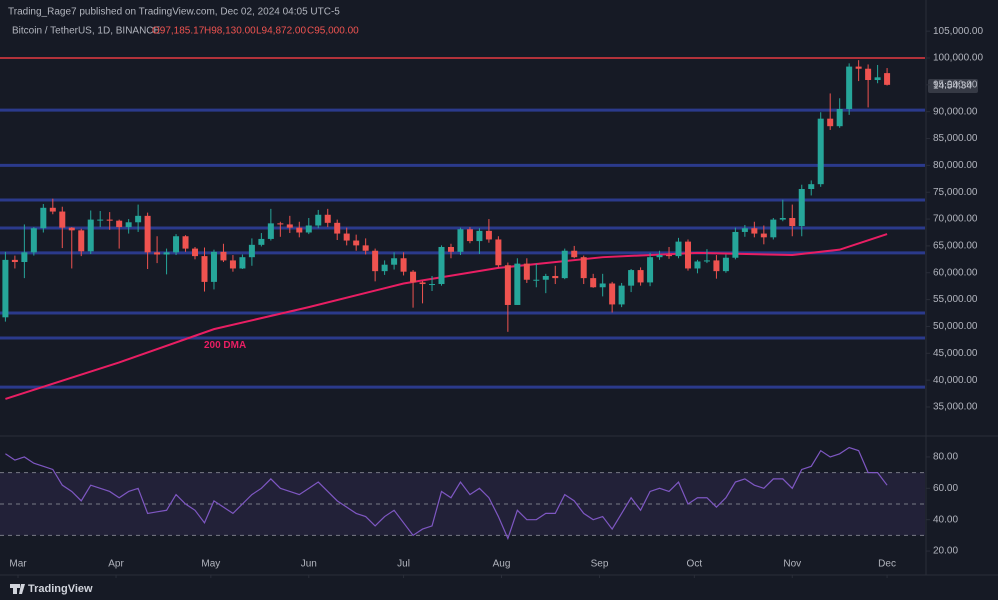 The width and height of the screenshot is (998, 600). Describe the element at coordinates (333, 31) in the screenshot. I see `ohlc-close: C95,000.00` at that location.